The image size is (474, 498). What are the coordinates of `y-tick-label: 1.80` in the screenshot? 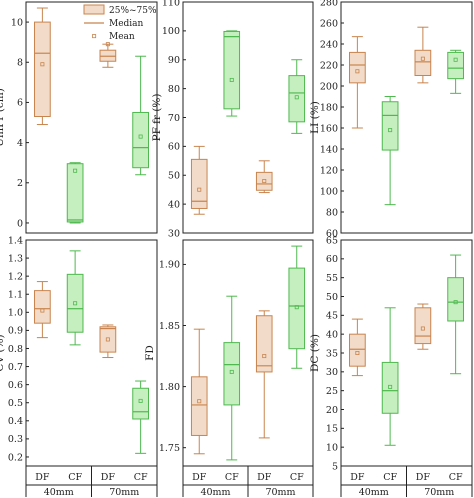 It's located at (169, 387).